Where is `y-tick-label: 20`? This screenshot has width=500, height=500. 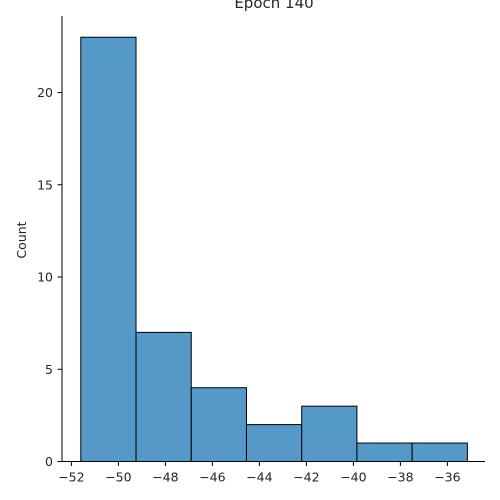 y-tick-label: 20 is located at coordinates (45, 92).